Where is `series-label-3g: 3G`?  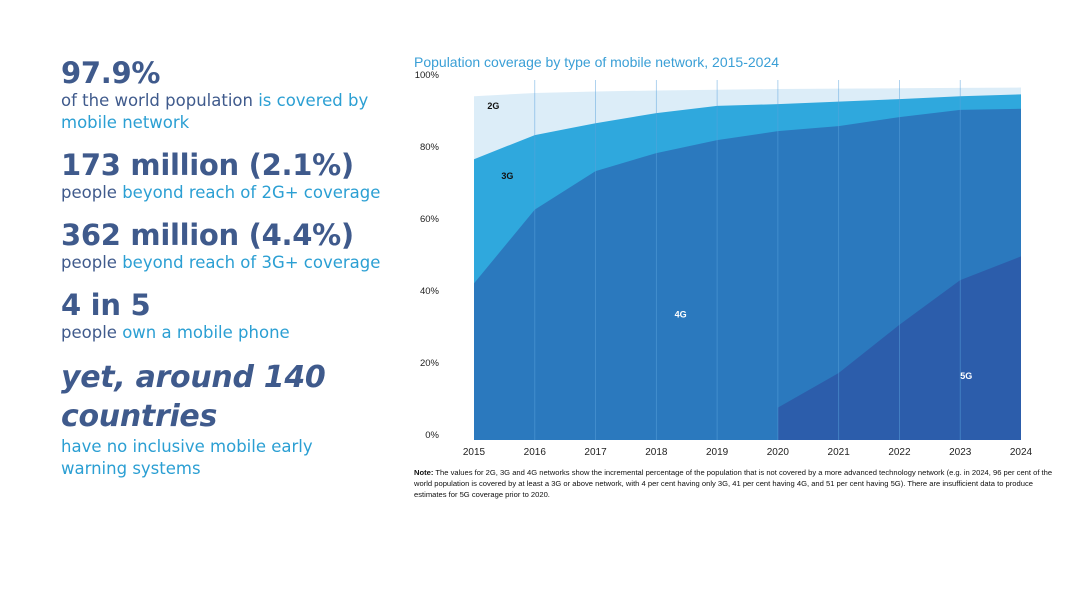
series-label-3g: 3G is located at coordinates (507, 176).